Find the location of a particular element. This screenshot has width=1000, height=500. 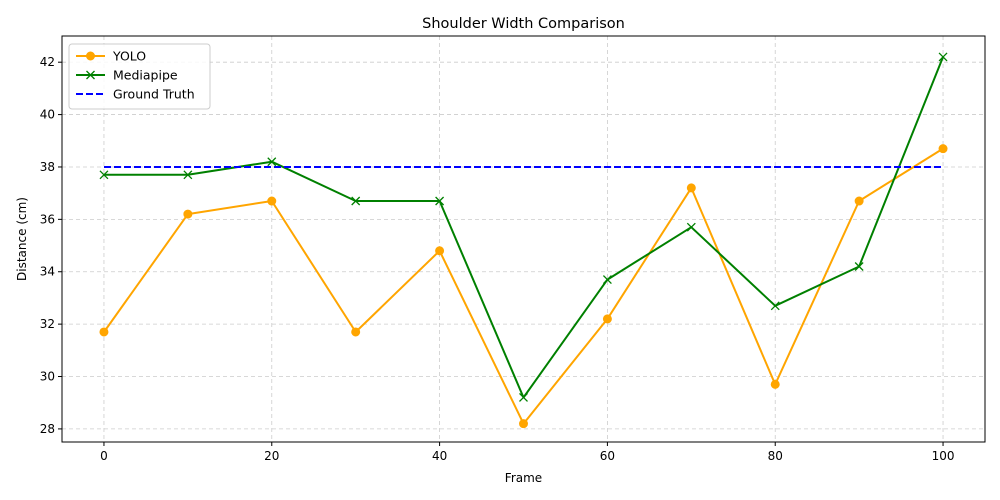

y-tick-label: 36 is located at coordinates (47, 219).